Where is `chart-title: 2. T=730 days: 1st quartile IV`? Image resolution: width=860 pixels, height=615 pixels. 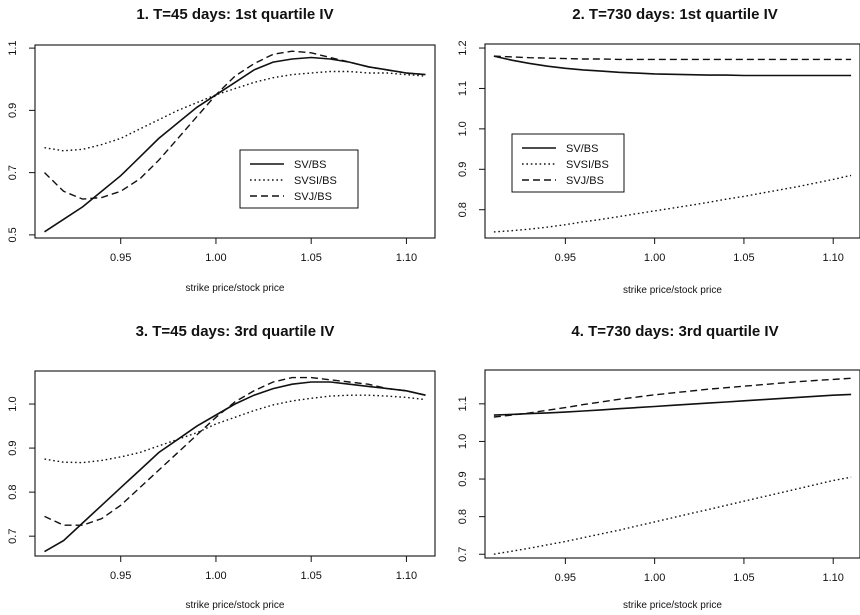
chart-title: 2. T=730 days: 1st quartile IV is located at coordinates (675, 14).